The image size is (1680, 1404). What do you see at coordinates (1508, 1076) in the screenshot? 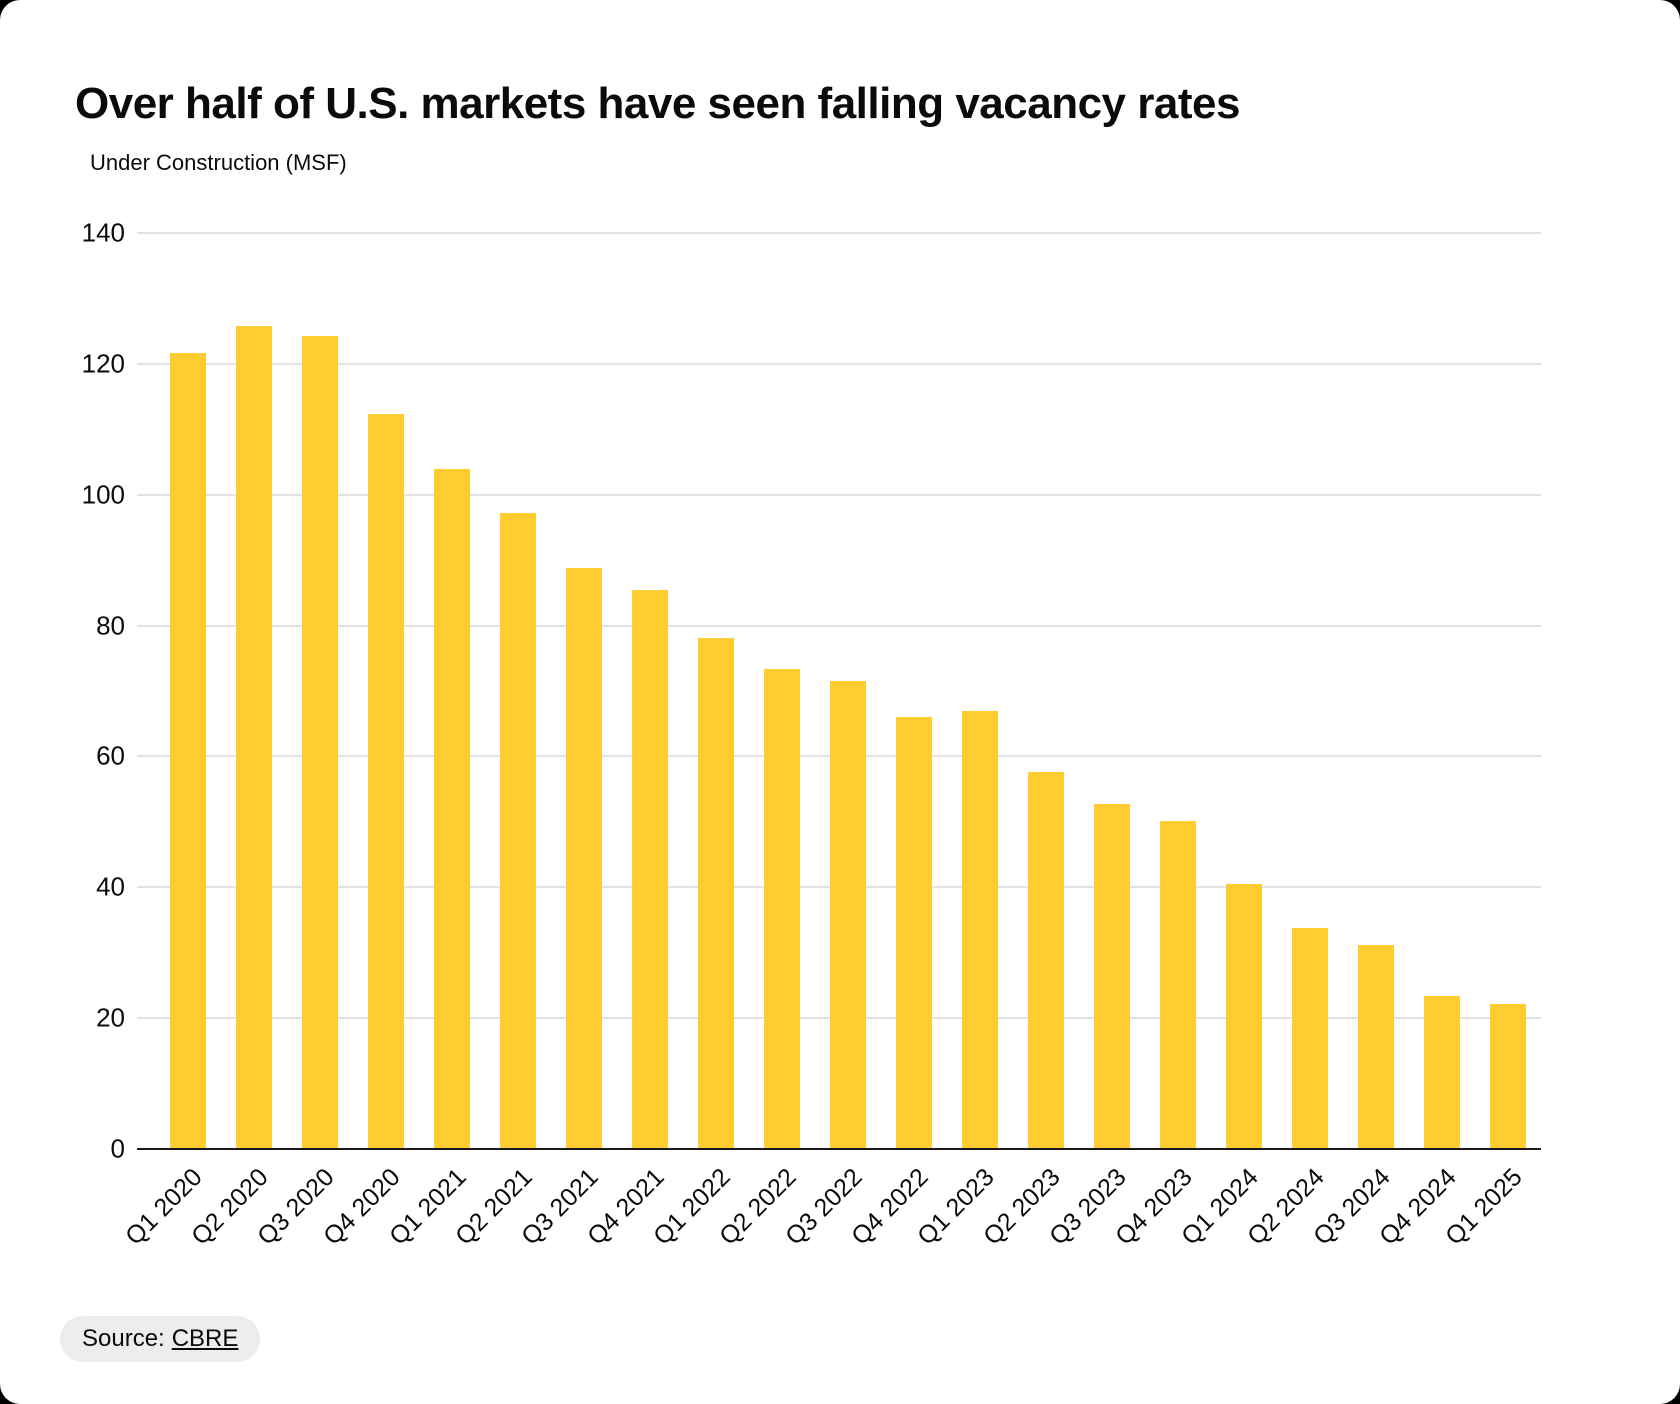
I see `bar-q1-2025` at bounding box center [1508, 1076].